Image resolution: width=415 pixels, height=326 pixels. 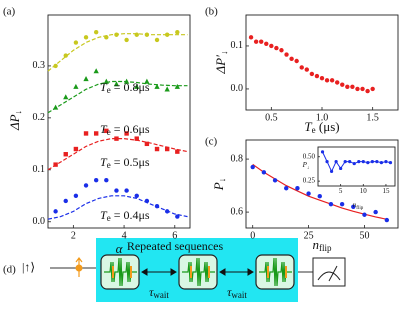 What do you see at coordinates (356, 166) in the screenshot?
I see `inset-frame` at bounding box center [356, 166].